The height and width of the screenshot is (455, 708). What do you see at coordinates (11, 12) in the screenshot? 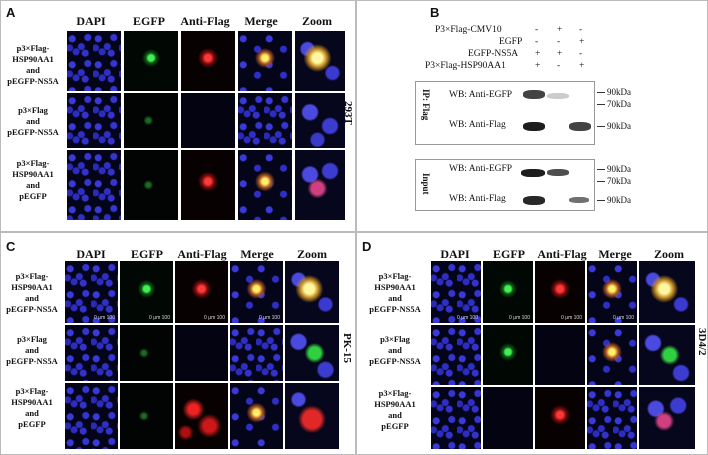
I see `panel-a-label: A` at bounding box center [11, 12].